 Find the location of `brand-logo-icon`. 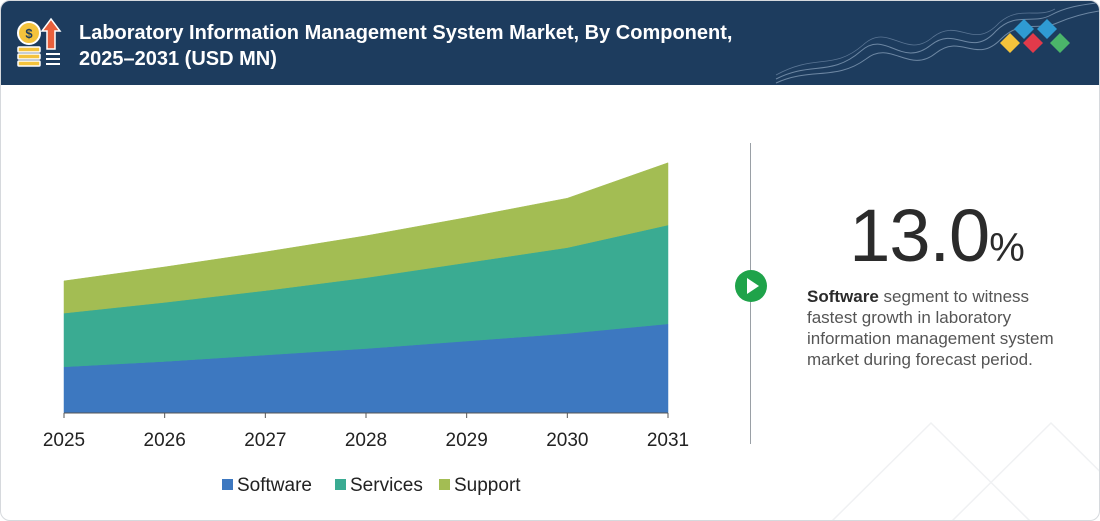

brand-logo-icon is located at coordinates (937, 43).